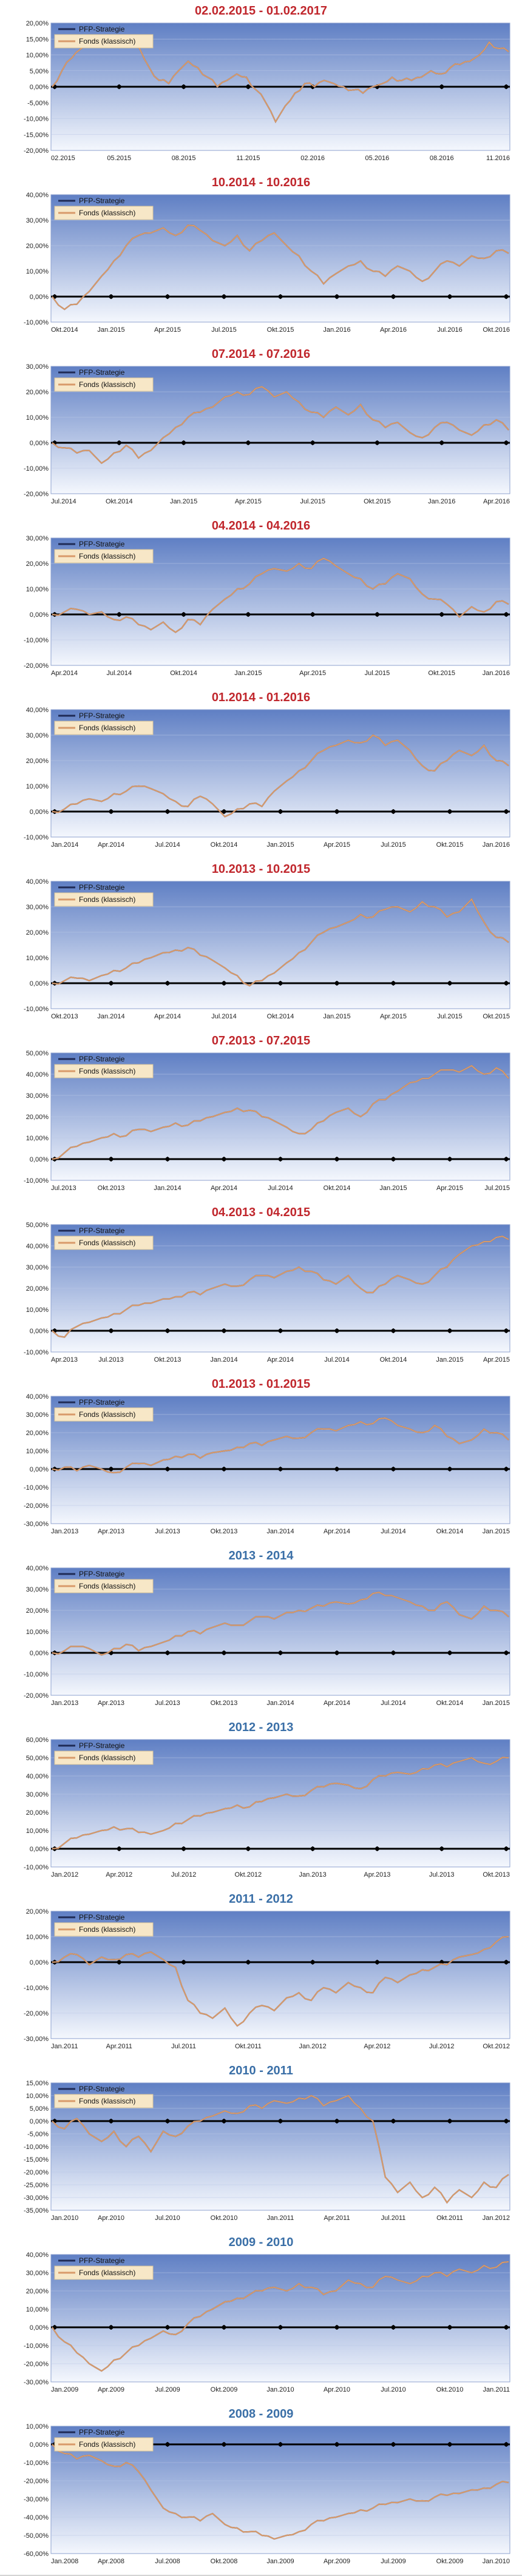  Describe the element at coordinates (64, 2389) in the screenshot. I see `x-tick-label: Jan.2009` at that location.